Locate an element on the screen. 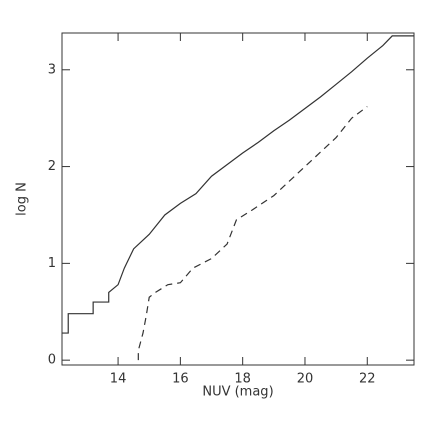  x-tick-label: 16 is located at coordinates (180, 379).